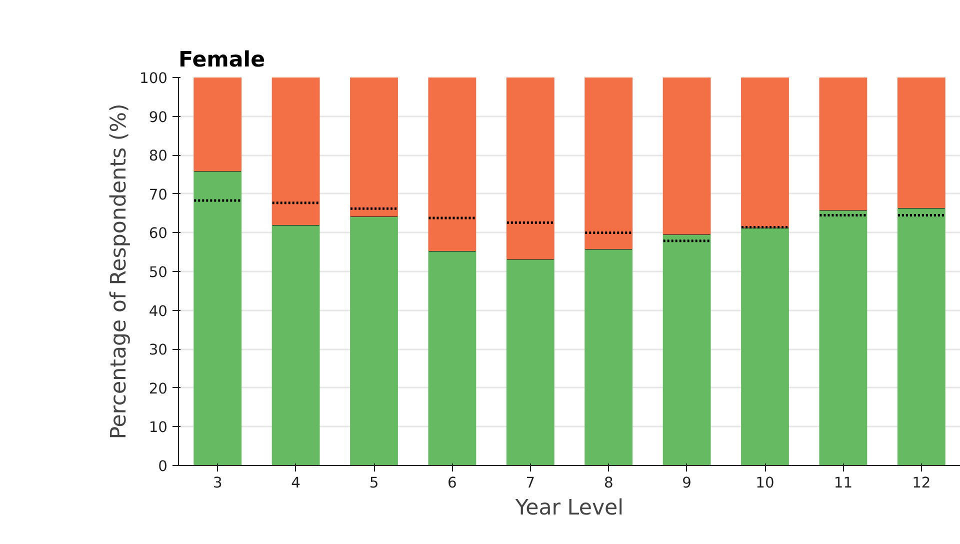  Describe the element at coordinates (222, 60) in the screenshot. I see `chart-title: Female` at that location.